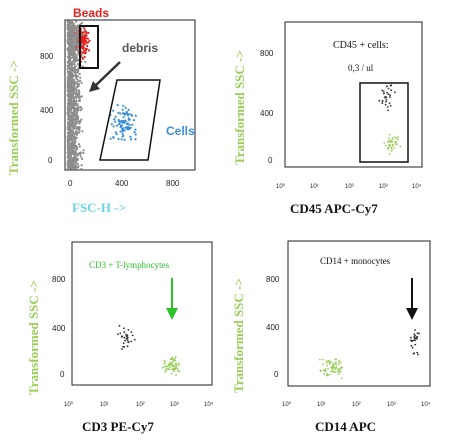 Image resolution: width=474 pixels, height=440 pixels. What do you see at coordinates (361, 45) in the screenshot?
I see `cd45-title: CD45 + cells:` at bounding box center [361, 45].